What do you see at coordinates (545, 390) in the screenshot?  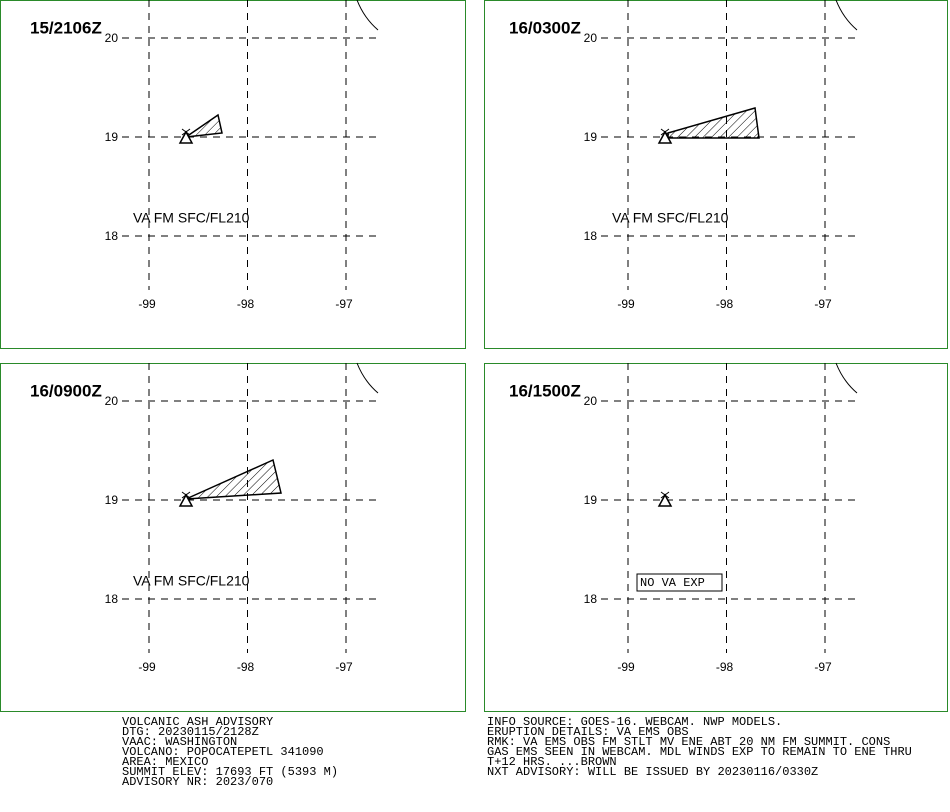 I see `panel-time: 16/1500Z` at bounding box center [545, 390].